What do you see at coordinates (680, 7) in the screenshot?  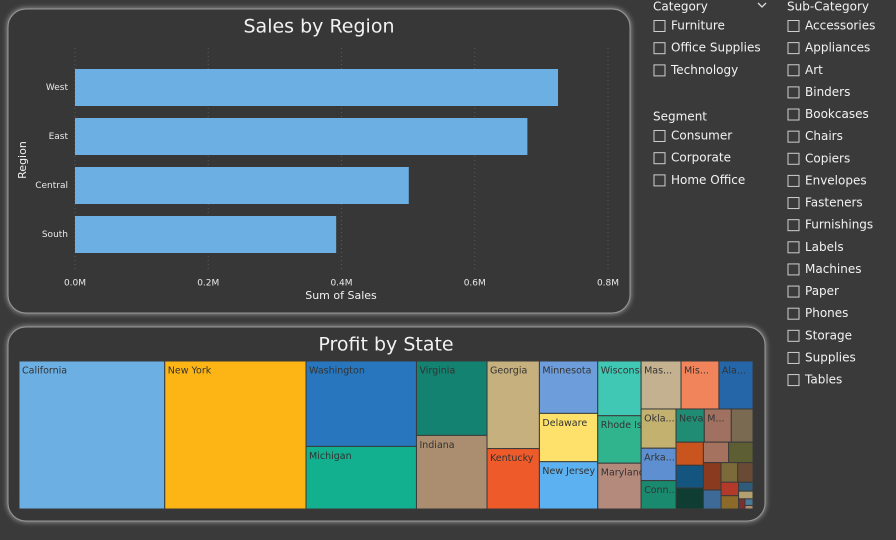 I see `slicer-title: Category` at bounding box center [680, 7].